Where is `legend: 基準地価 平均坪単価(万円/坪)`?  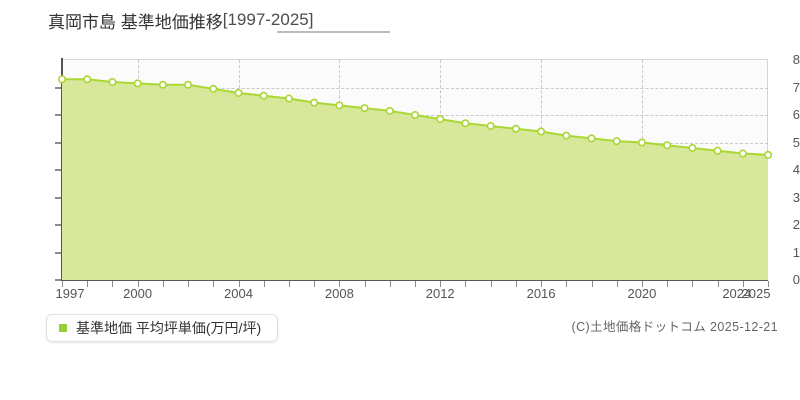 legend: 基準地価 平均坪単価(万円/坪) is located at coordinates (162, 328).